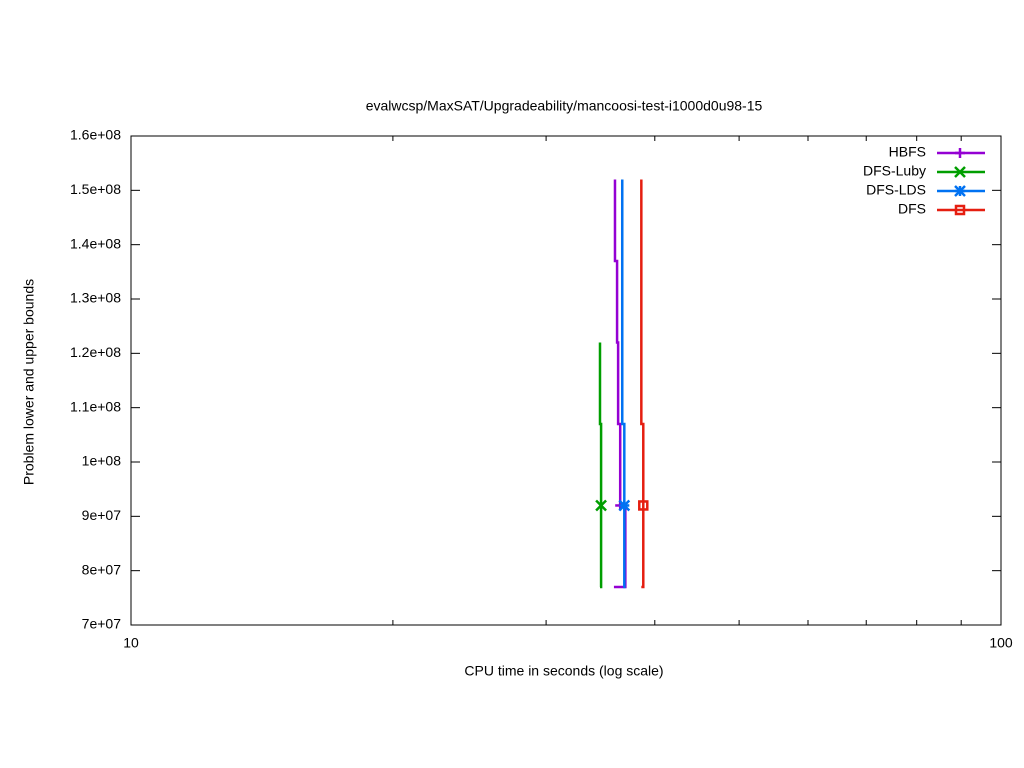  I want to click on legend-label: DFS, so click(912, 209).